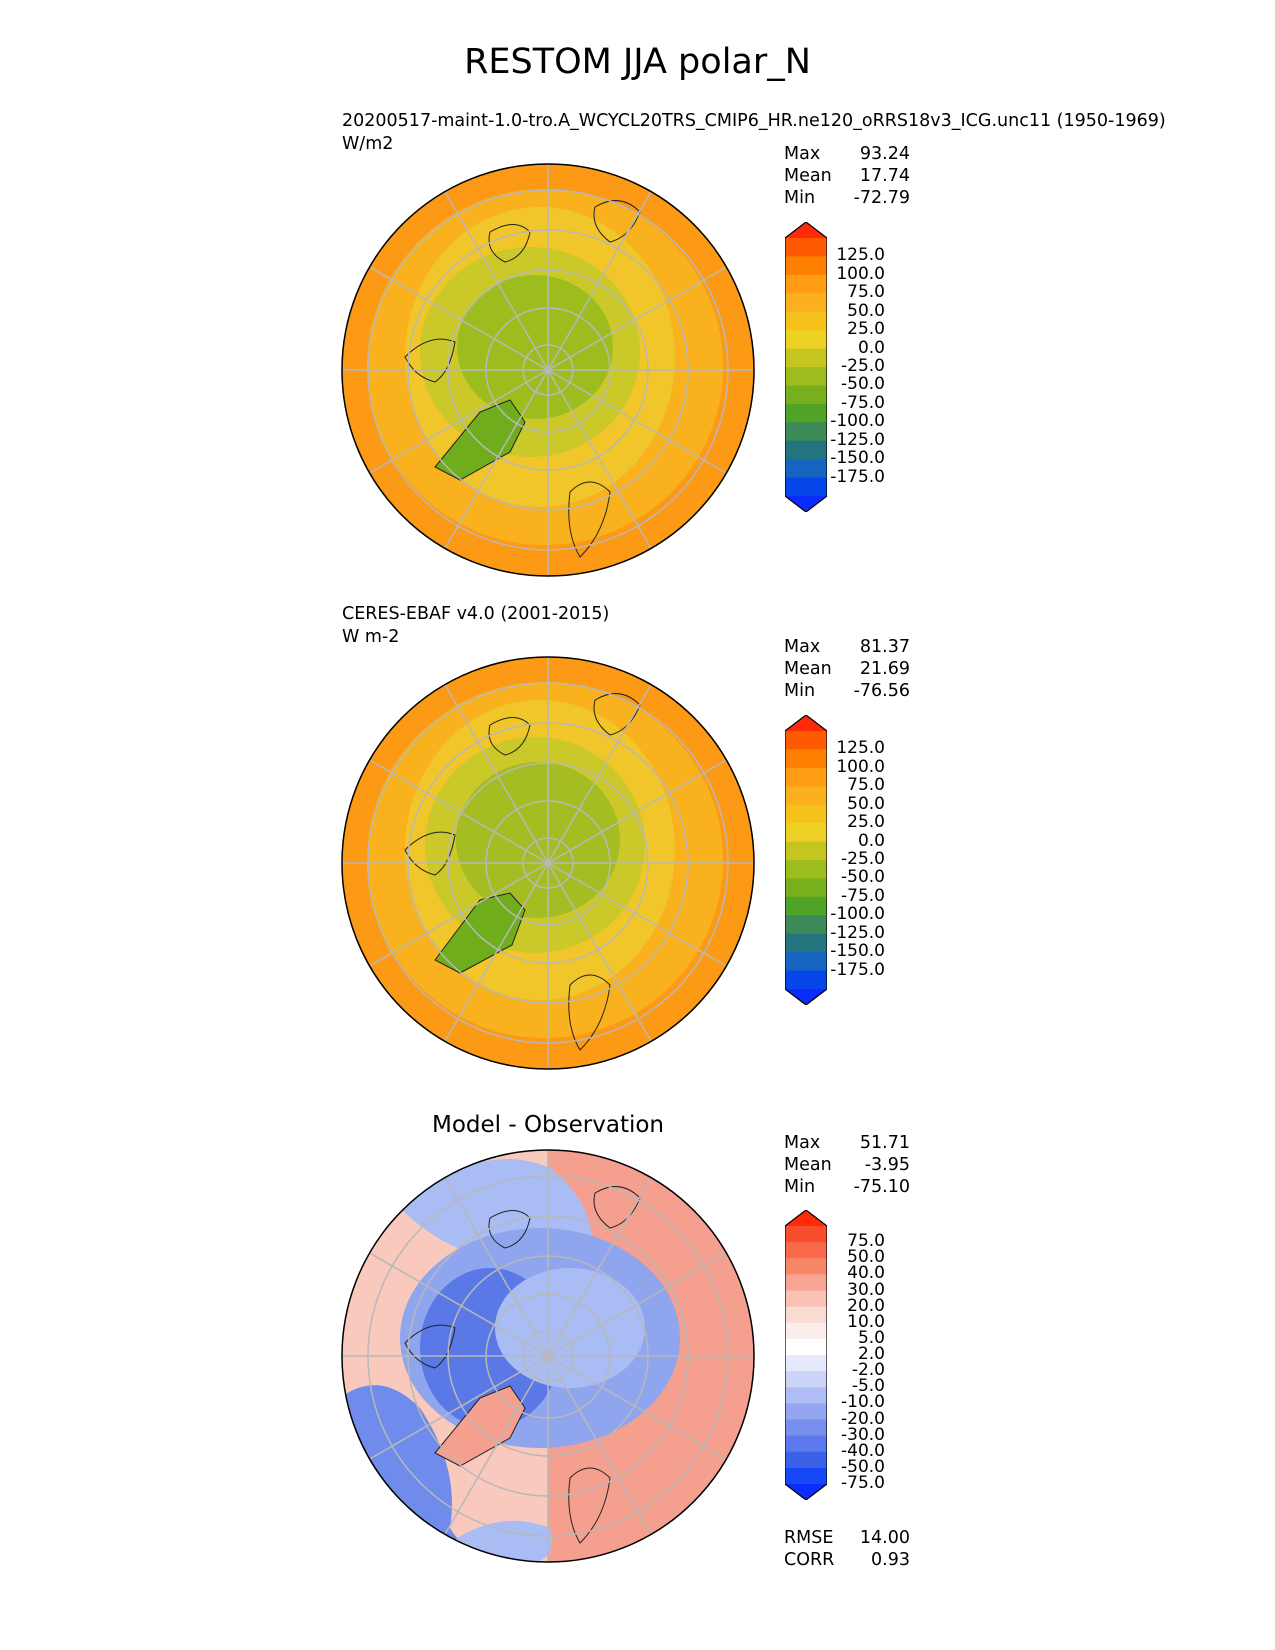  I want to click on panel2-greenland, so click(480, 933).